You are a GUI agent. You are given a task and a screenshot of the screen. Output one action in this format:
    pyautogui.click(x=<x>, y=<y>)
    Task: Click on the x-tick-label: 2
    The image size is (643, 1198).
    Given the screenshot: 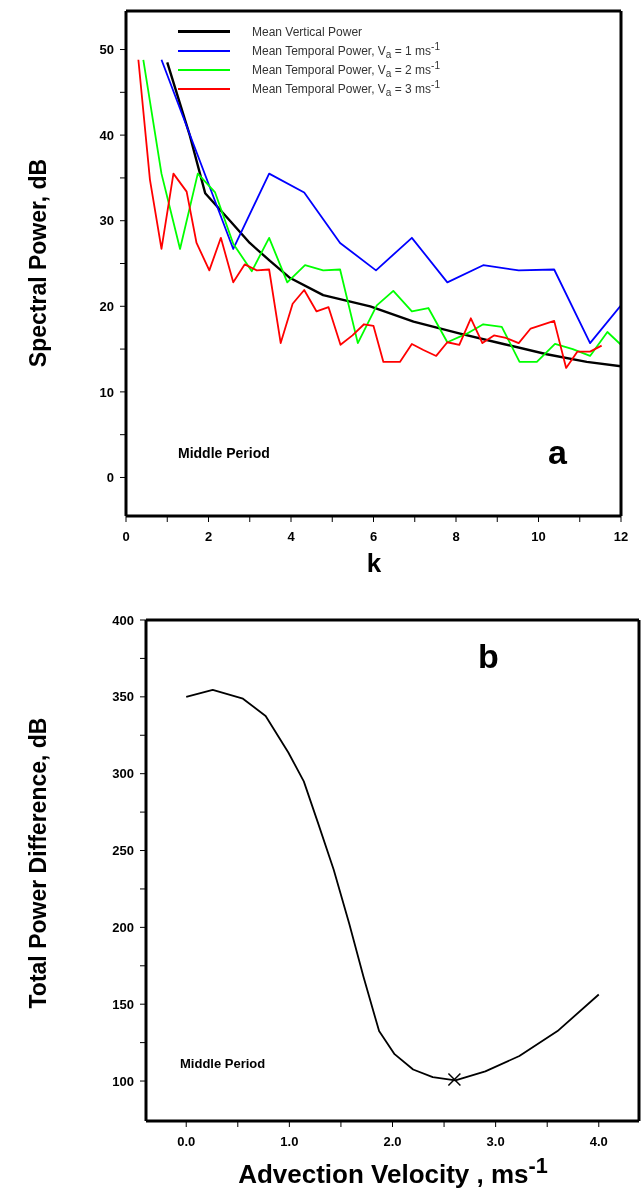 What is the action you would take?
    pyautogui.click(x=208, y=537)
    